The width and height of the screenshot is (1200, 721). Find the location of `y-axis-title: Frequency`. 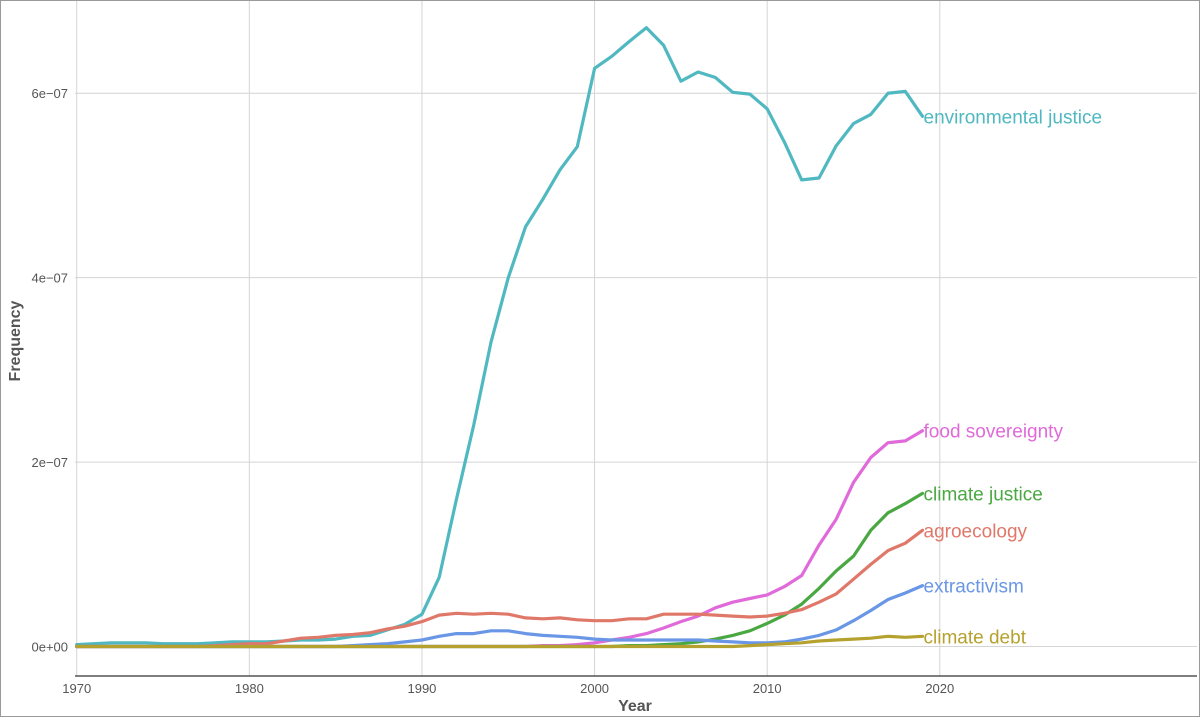

y-axis-title: Frequency is located at coordinates (15, 340).